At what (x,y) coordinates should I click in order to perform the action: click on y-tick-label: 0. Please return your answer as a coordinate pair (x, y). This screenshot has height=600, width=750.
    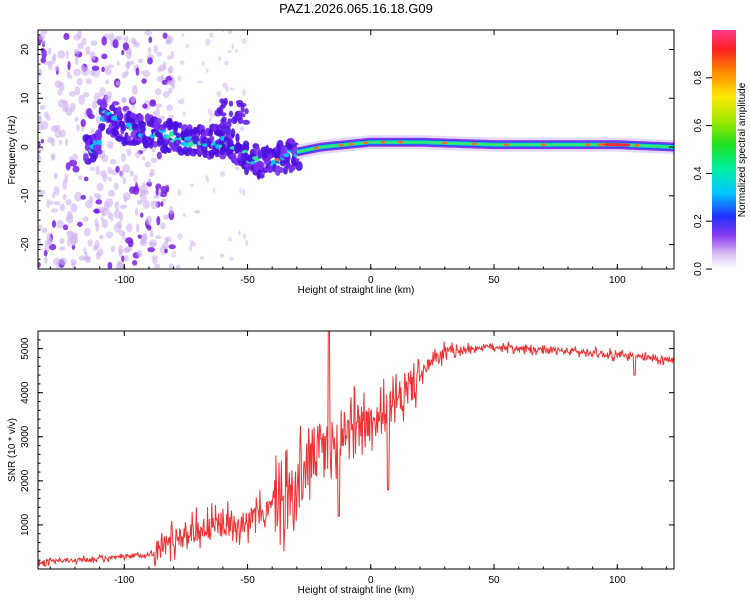
    Looking at the image, I should click on (25, 147).